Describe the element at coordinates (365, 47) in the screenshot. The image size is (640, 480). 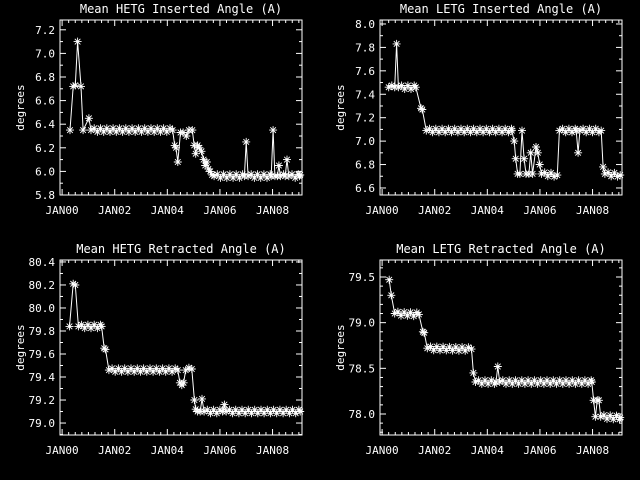
I see `y-tick-label: 7.8` at that location.